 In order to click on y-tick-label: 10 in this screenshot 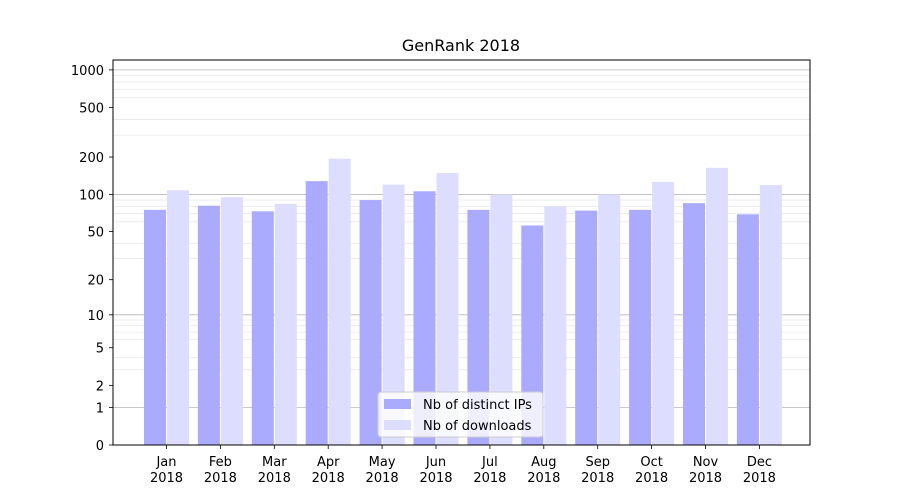, I will do `click(95, 316)`.